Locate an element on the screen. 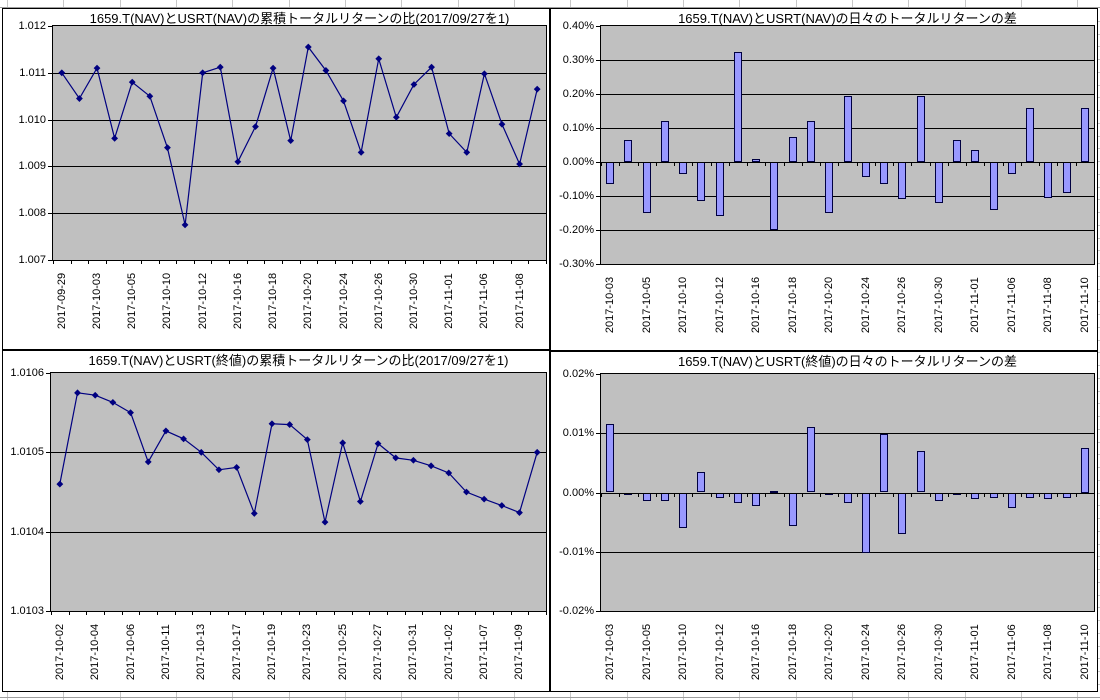 Image resolution: width=1100 pixels, height=700 pixels. x-axis-label: 2017-10-26 is located at coordinates (902, 652).